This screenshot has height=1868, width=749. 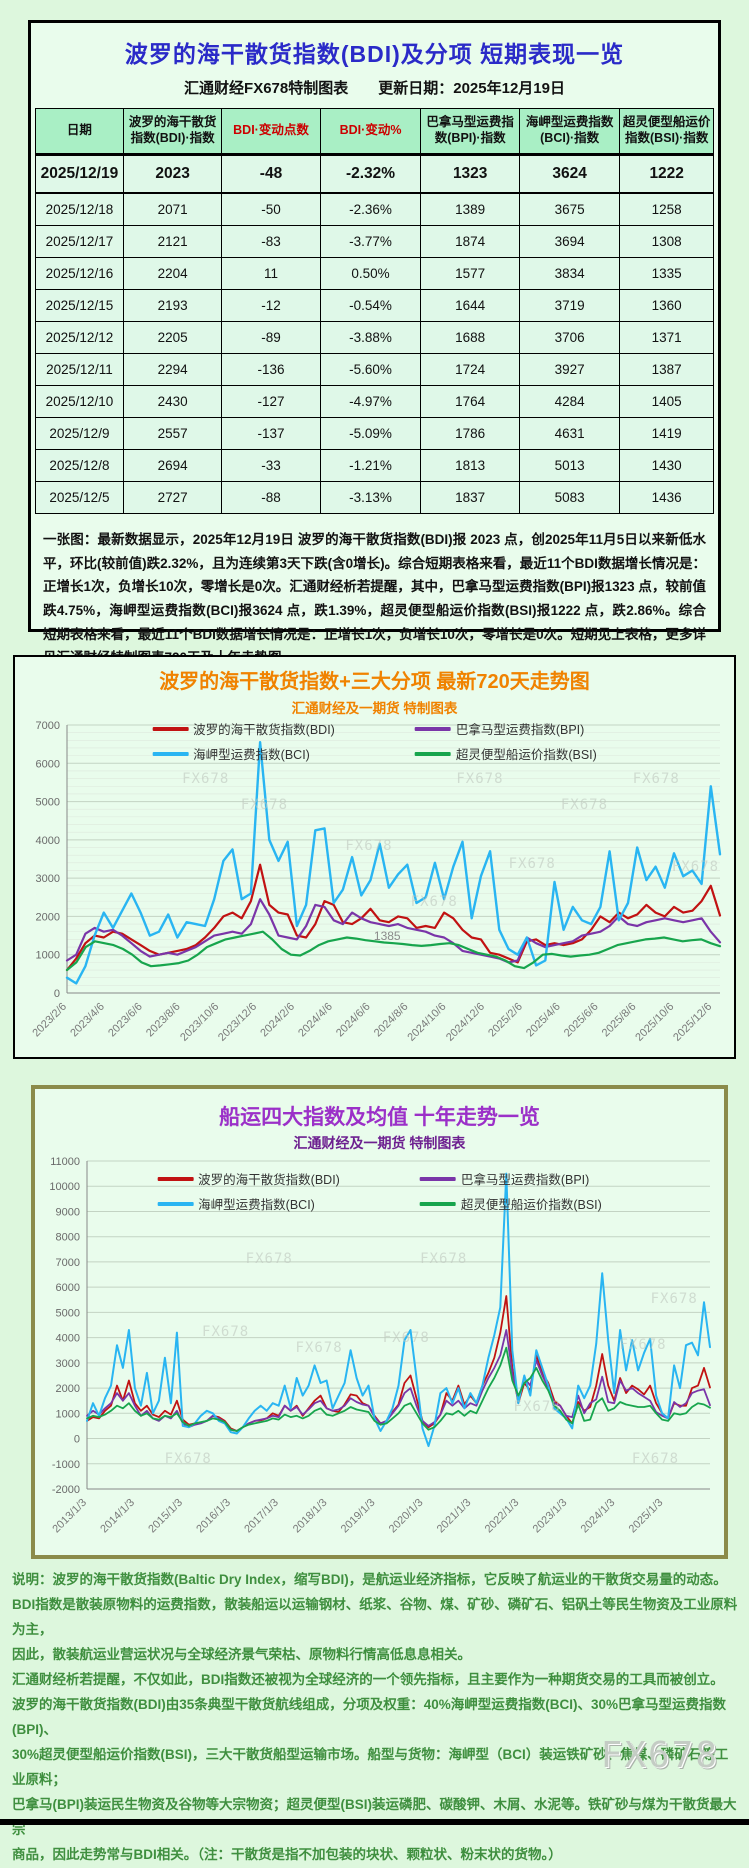 What do you see at coordinates (271, 497) in the screenshot?
I see `cell: -88` at bounding box center [271, 497].